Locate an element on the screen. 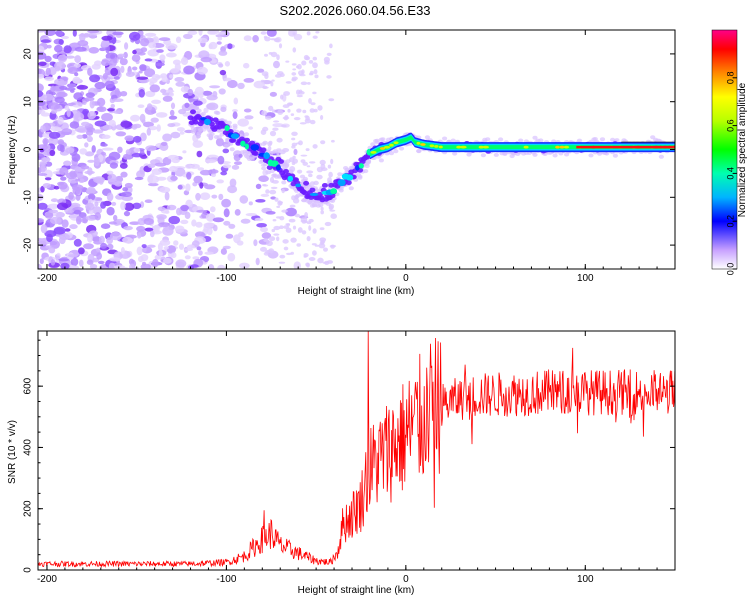 Image resolution: width=750 pixels, height=600 pixels. colorbar-tick-label: 0.8 is located at coordinates (730, 78).